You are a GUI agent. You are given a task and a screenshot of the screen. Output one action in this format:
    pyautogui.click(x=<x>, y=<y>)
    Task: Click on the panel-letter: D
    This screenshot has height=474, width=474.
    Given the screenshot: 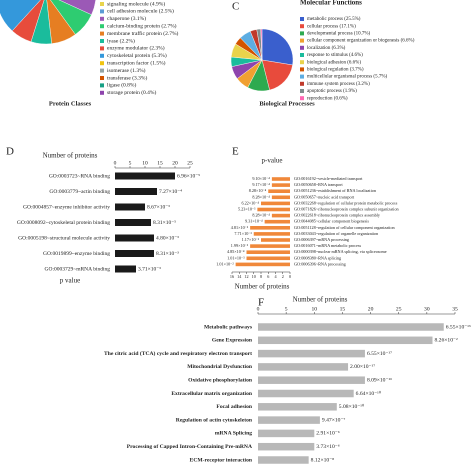 What is the action you would take?
    pyautogui.click(x=10, y=152)
    